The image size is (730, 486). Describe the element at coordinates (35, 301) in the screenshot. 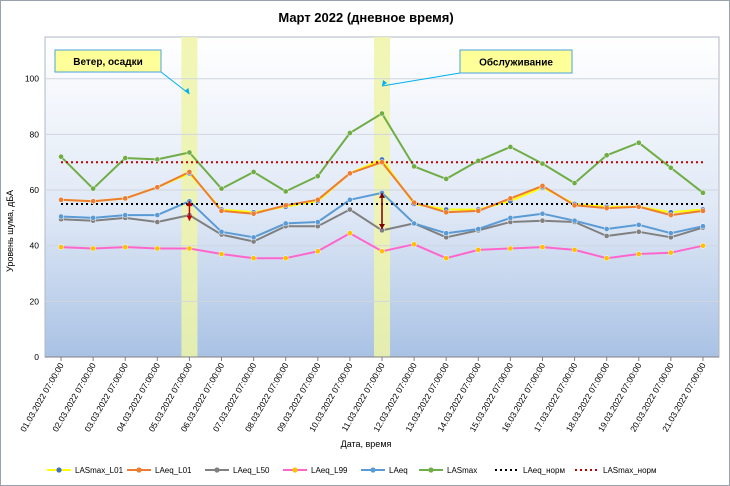

I see `y-tick-label: 20` at that location.